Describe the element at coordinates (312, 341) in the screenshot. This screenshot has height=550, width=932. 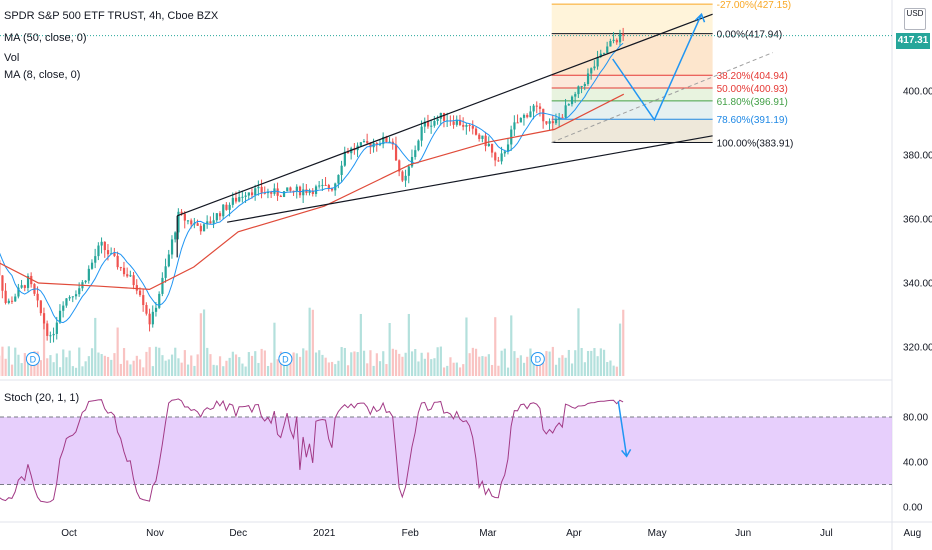
I see `volume-bars` at that location.